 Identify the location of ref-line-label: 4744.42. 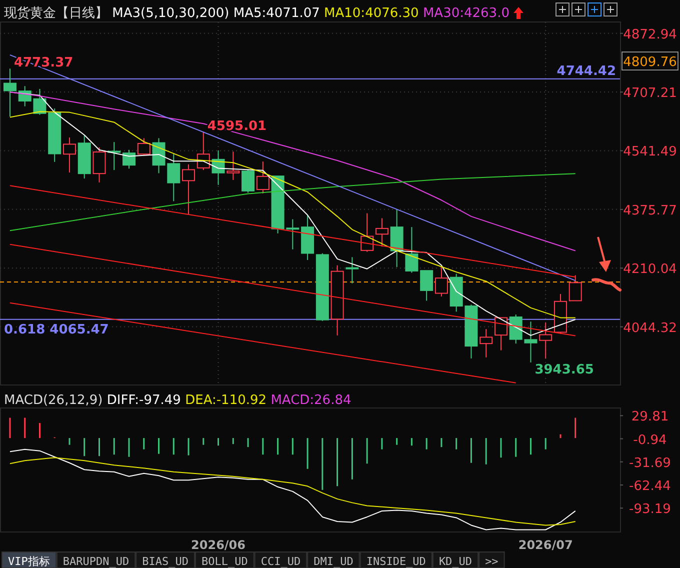
(586, 71).